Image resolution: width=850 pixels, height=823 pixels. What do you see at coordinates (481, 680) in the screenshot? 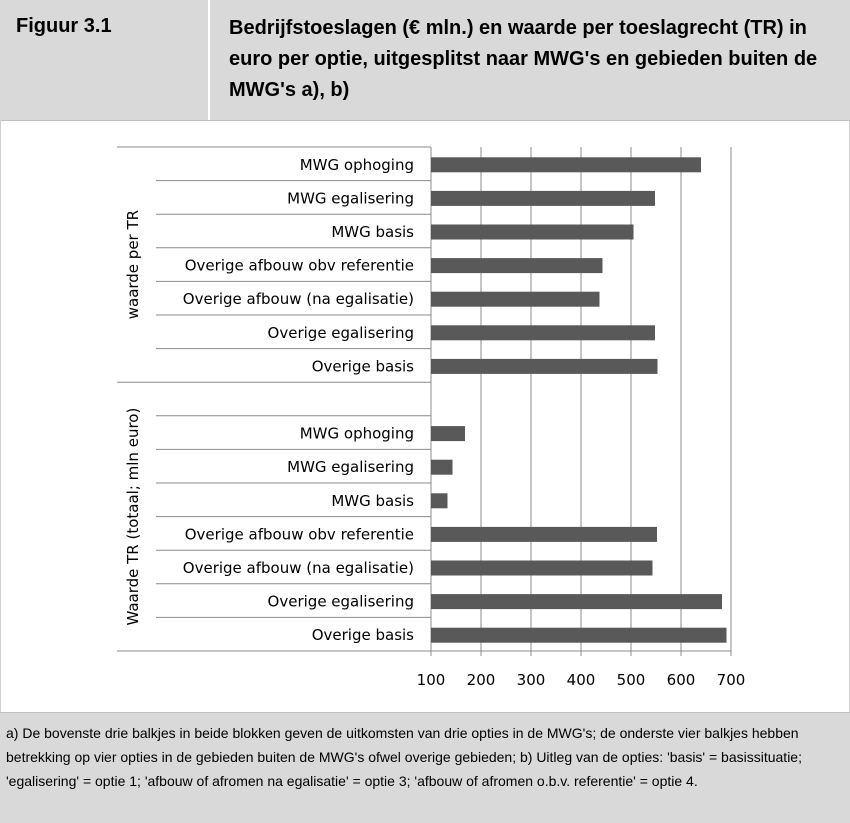
I see `x-tick-label: 200` at bounding box center [481, 680].